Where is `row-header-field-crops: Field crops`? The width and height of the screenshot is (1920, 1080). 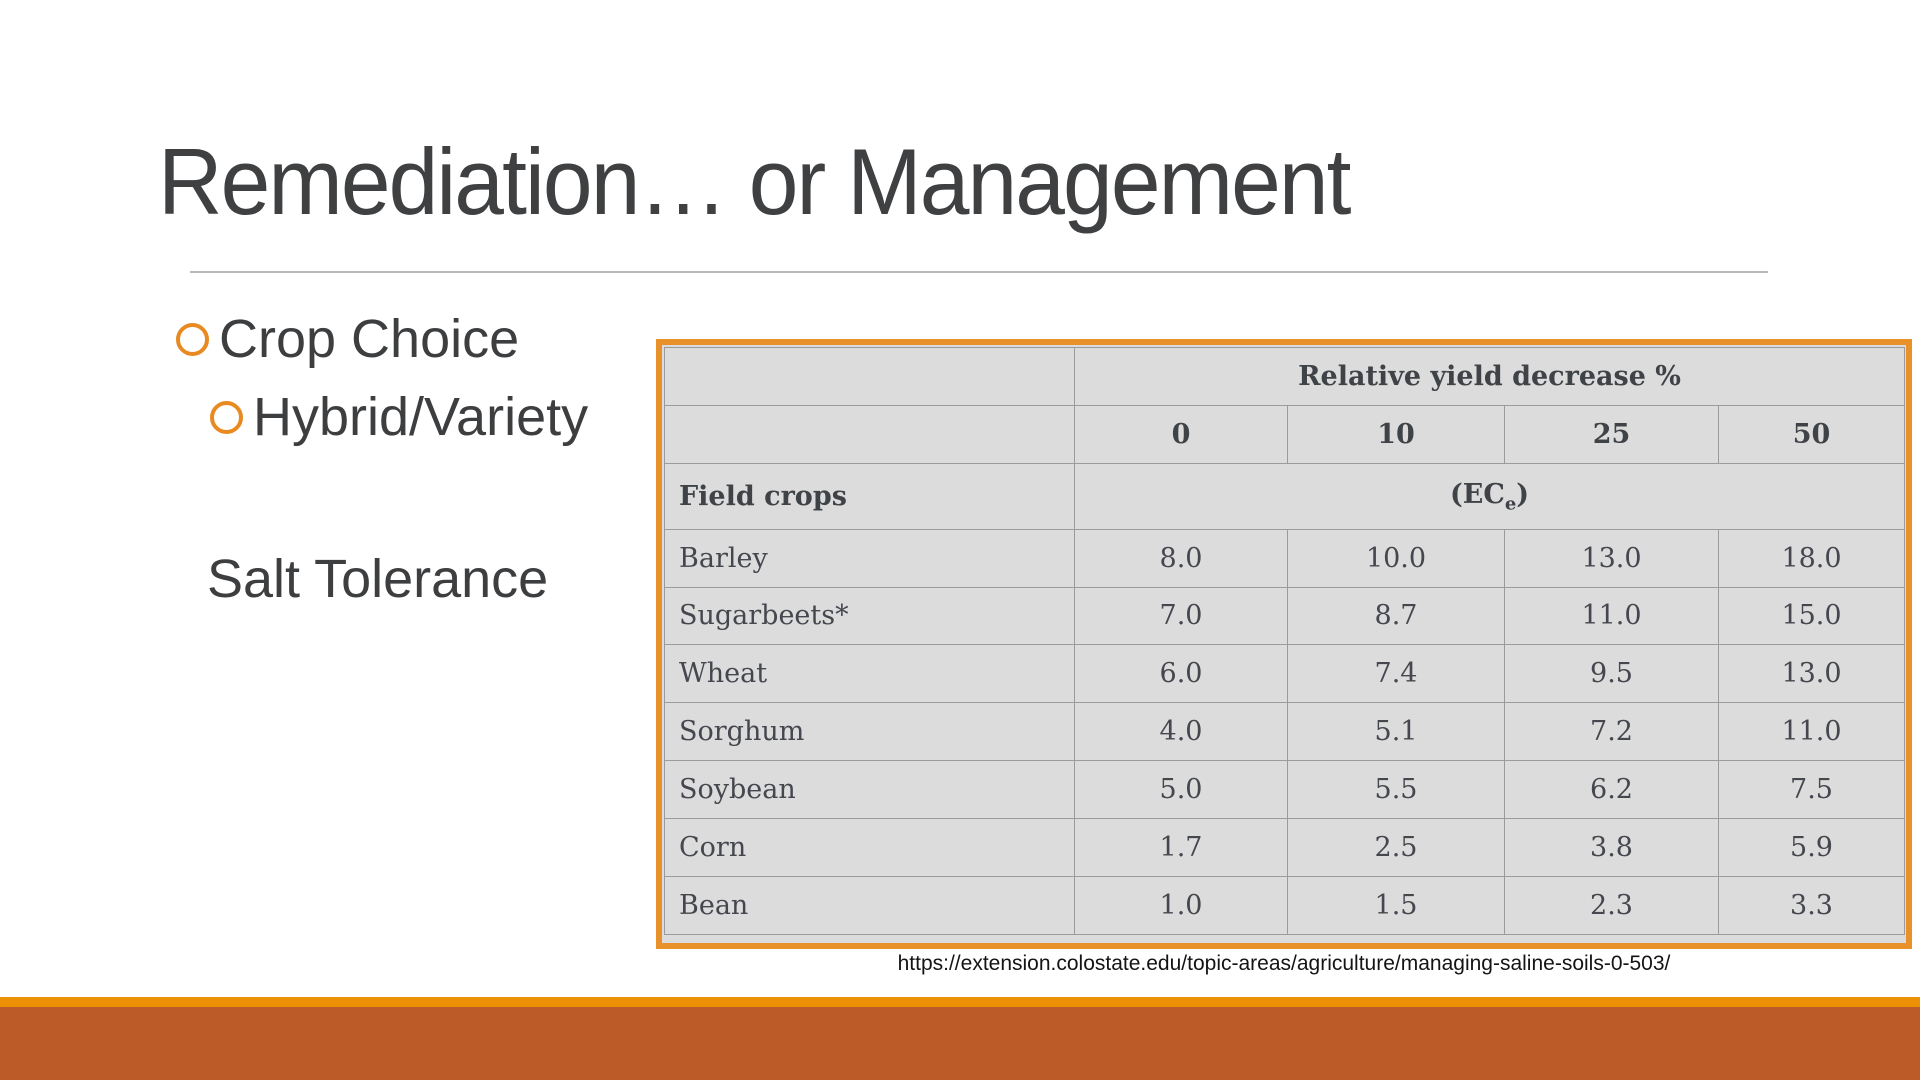 row-header-field-crops: Field crops is located at coordinates (869, 496).